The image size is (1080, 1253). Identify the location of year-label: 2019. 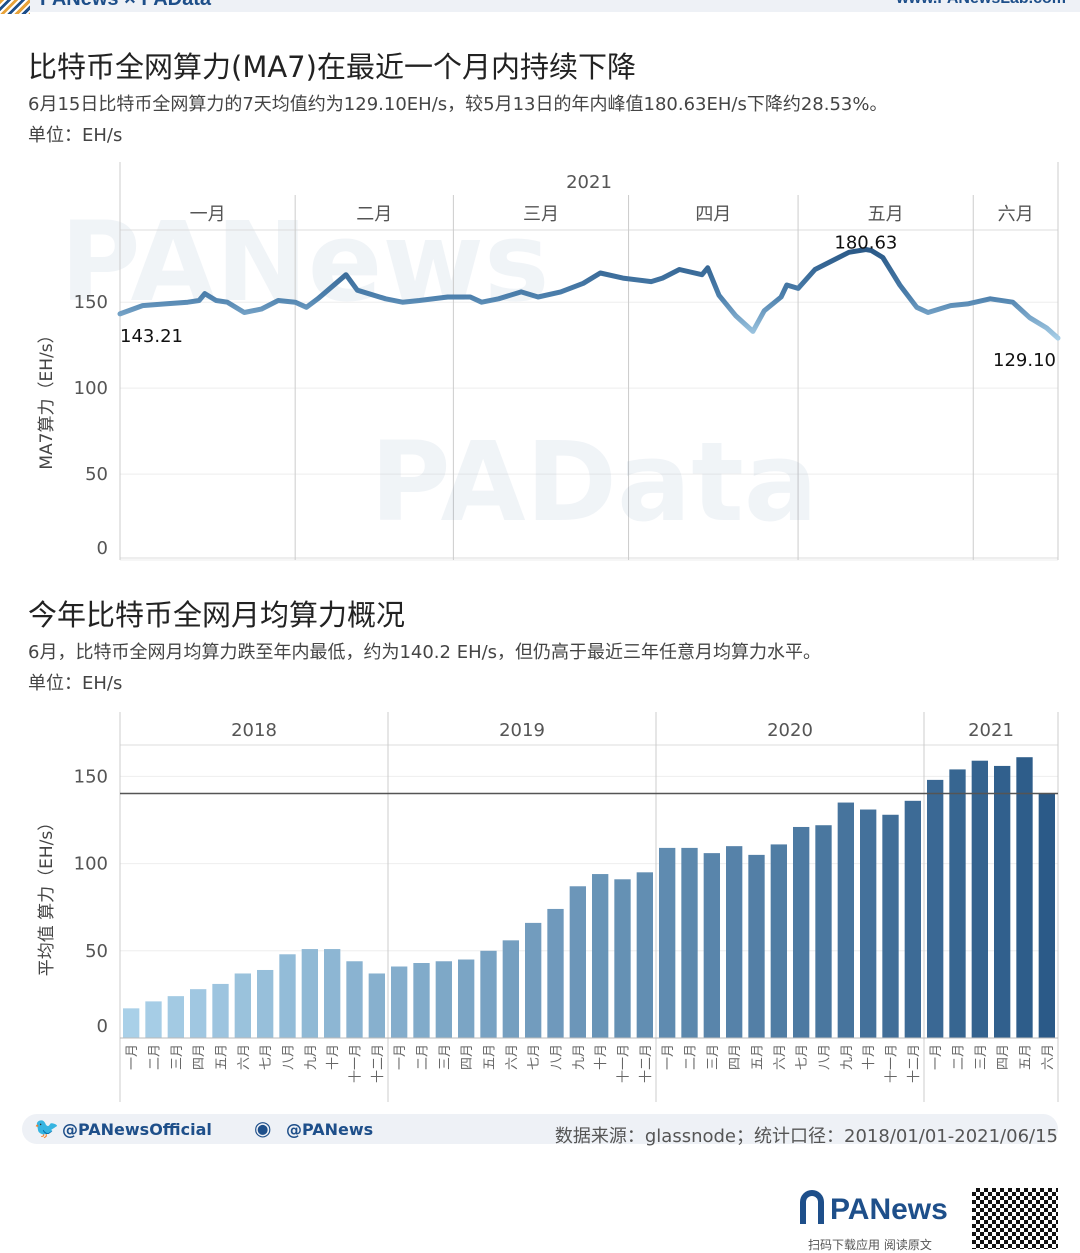
(522, 730).